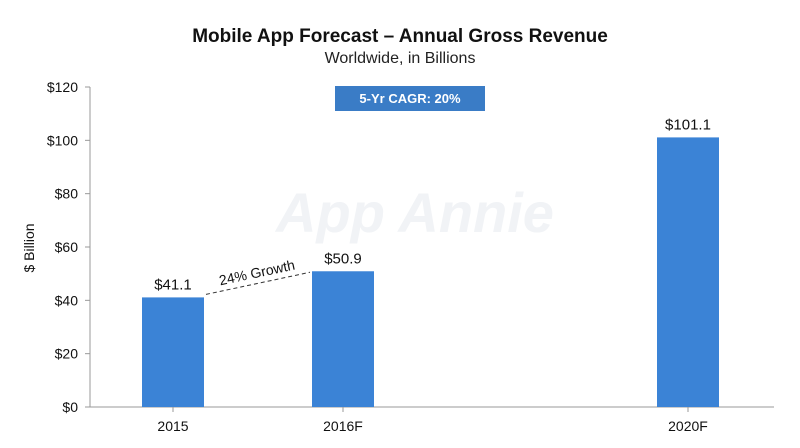 This screenshot has height=448, width=800. What do you see at coordinates (62, 87) in the screenshot?
I see `y-tick-label: $120` at bounding box center [62, 87].